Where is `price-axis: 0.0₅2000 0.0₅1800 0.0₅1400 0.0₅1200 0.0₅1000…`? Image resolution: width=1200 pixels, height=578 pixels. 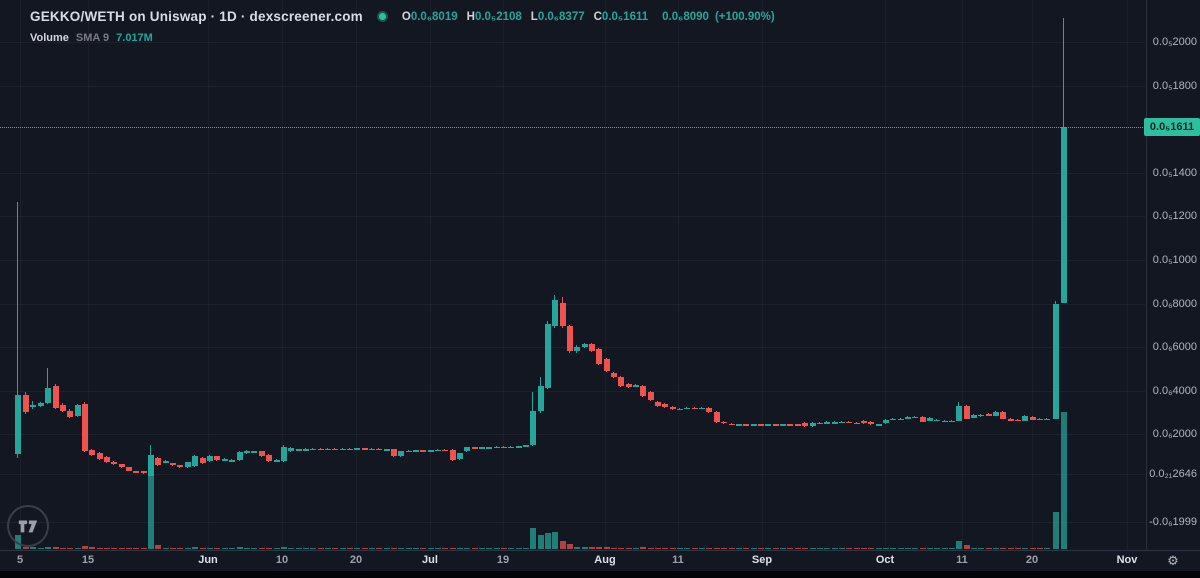
price-axis: 0.0₅2000 0.0₅1800 0.0₅1400 0.0₅1200 0.0₅1000… is located at coordinates (1173, 275).